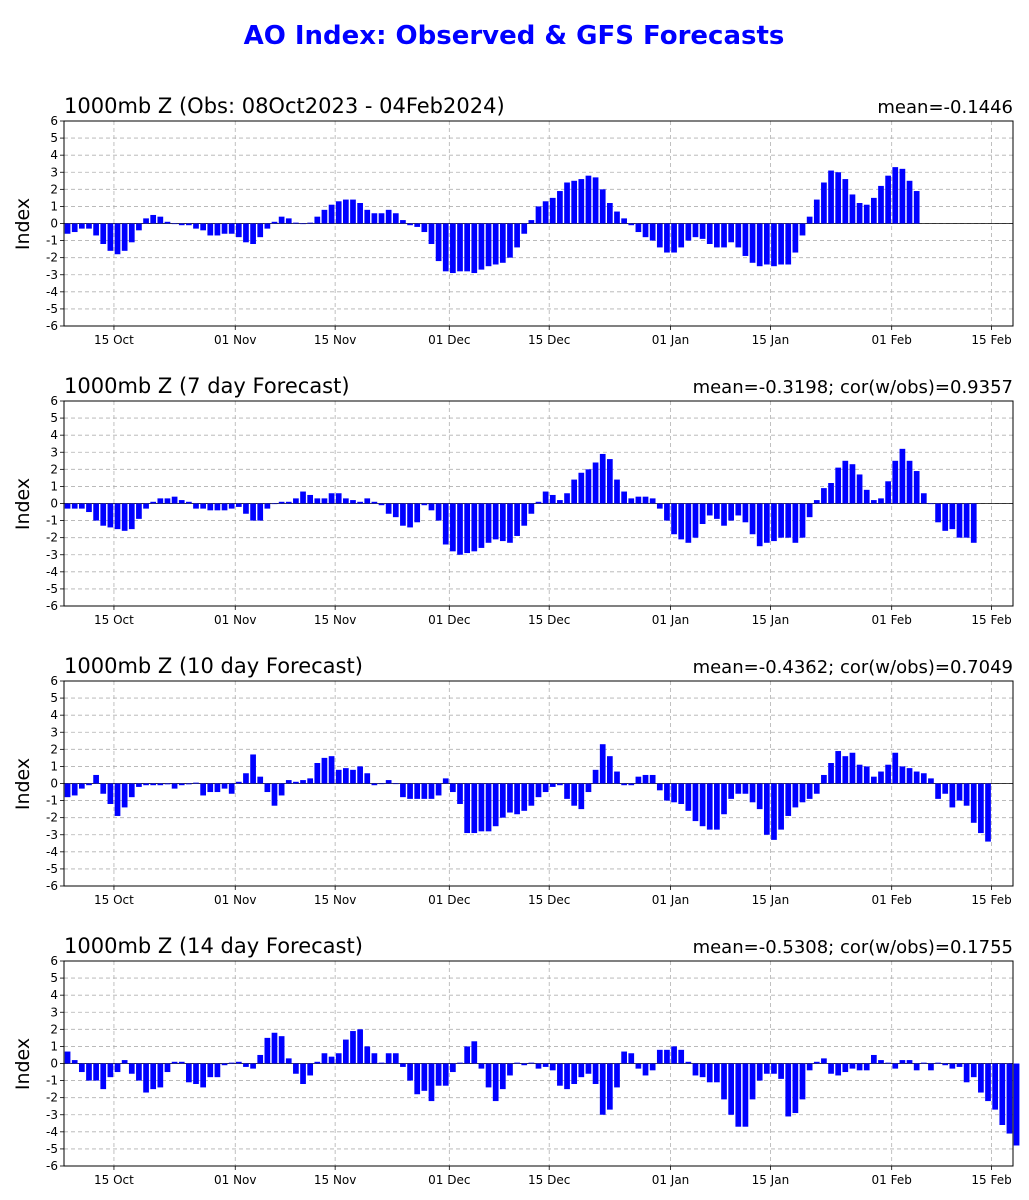  Describe the element at coordinates (449, 340) in the screenshot. I see `x-tick-label: 01 Dec` at that location.